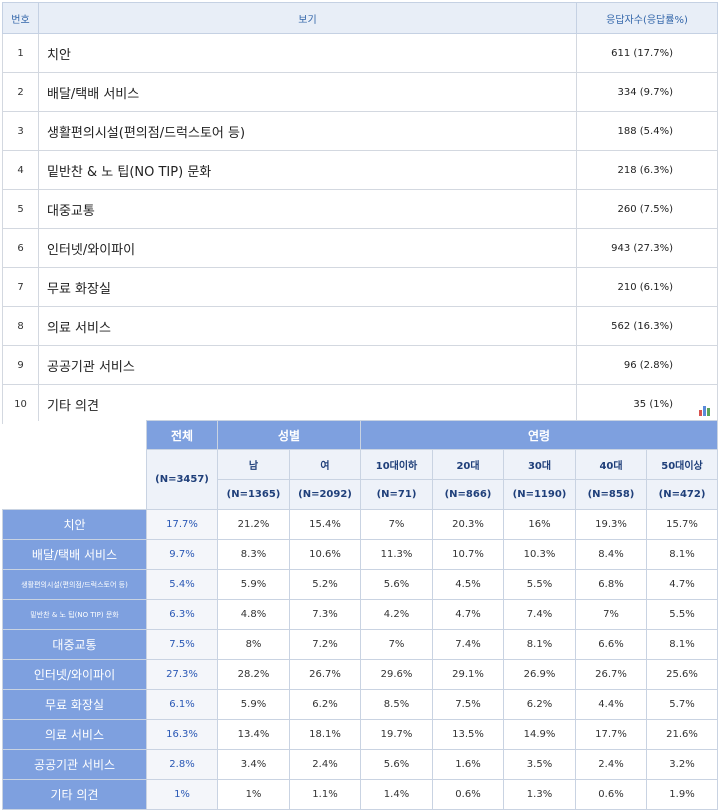  I want to click on option-row: 3 생활편의시설(편의점/드럭스토어 등) 188 (5.4%), so click(360, 131).